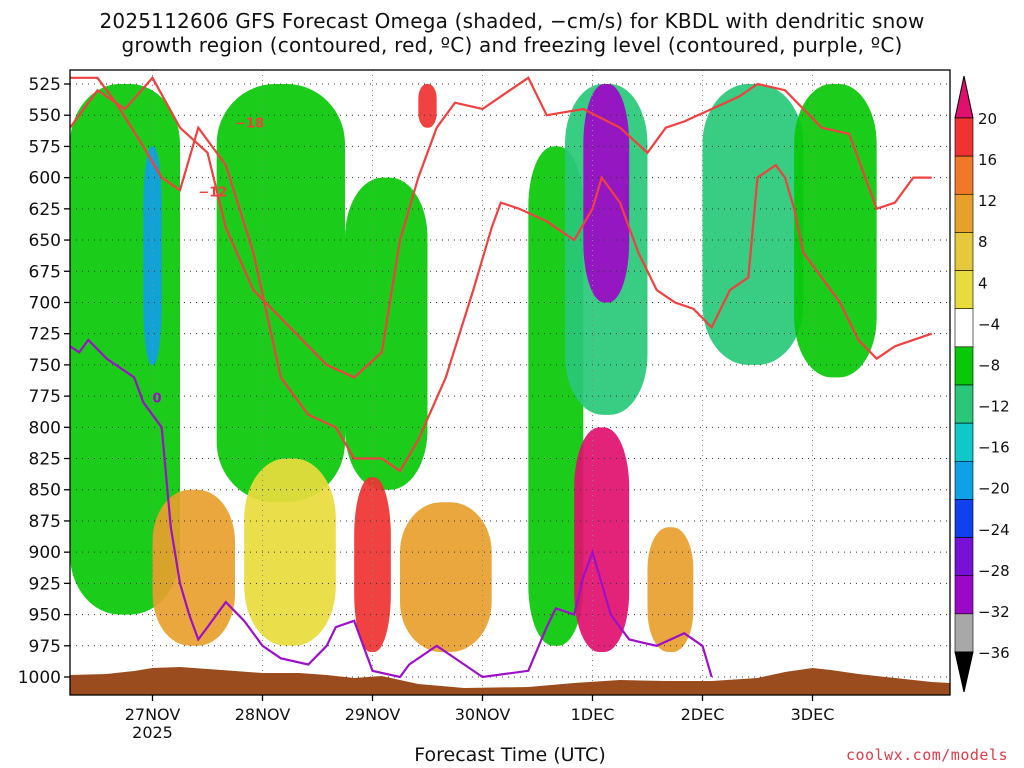 The height and width of the screenshot is (768, 1024). What do you see at coordinates (982, 384) in the screenshot?
I see `colorbar: 20 16 12 8 4 −4 −8 −12 −16 −20 −24 −28 −32 −36` at bounding box center [982, 384].